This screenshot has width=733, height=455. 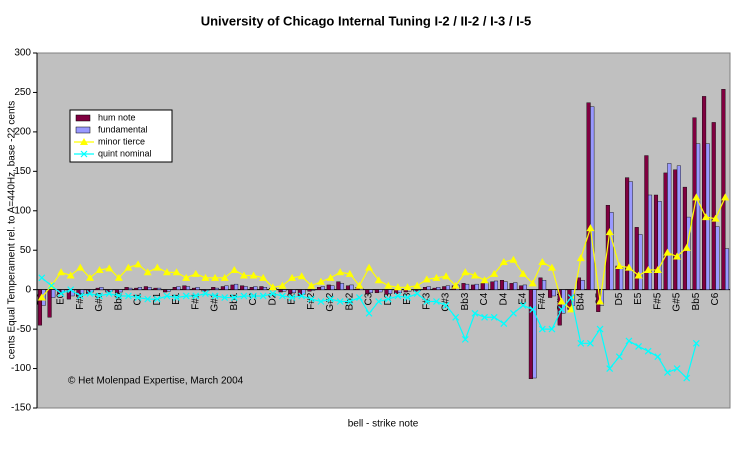 I want to click on x-tick-label: E2, so click(x=292, y=298).